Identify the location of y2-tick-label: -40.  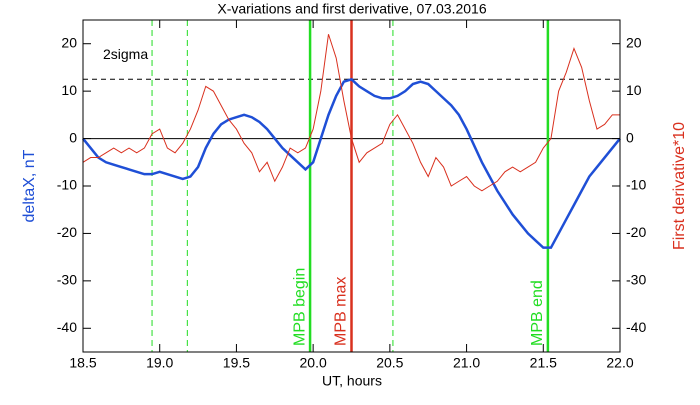
(636, 327).